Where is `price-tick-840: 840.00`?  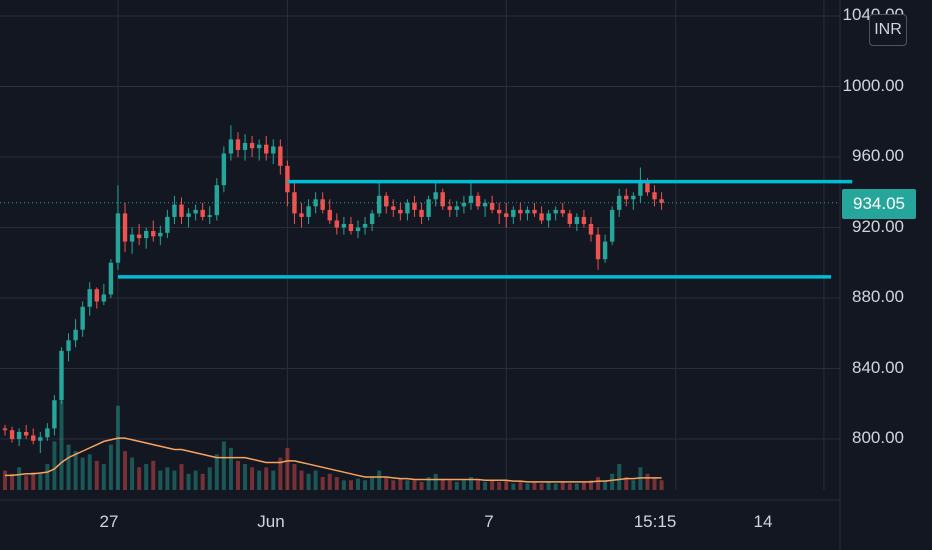
price-tick-840: 840.00 is located at coordinates (878, 367).